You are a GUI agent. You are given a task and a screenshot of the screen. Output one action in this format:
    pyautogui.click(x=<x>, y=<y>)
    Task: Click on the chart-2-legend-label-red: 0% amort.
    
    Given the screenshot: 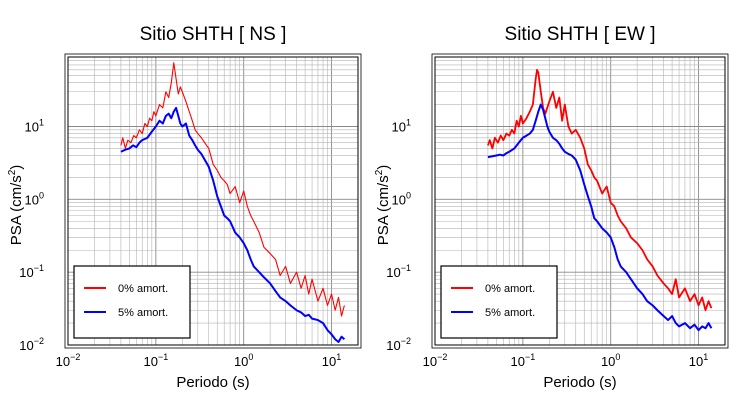 What is the action you would take?
    pyautogui.click(x=510, y=289)
    